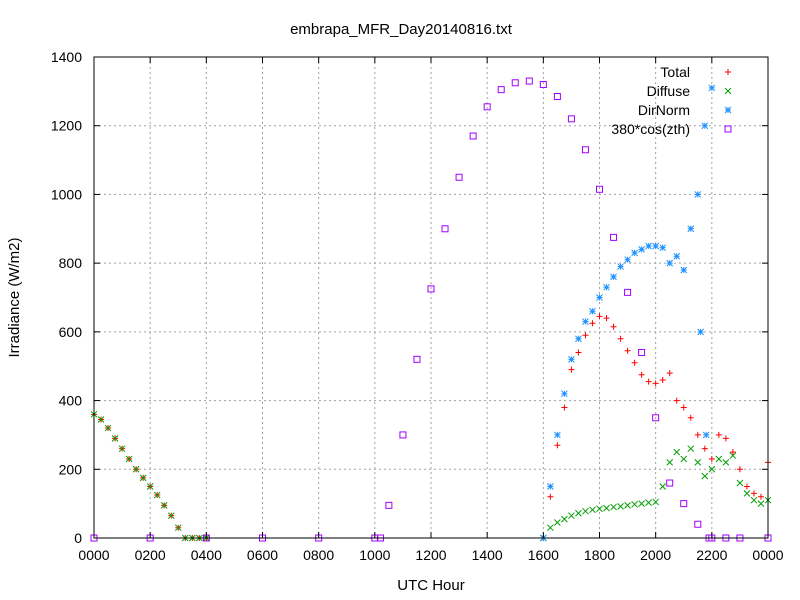  Describe the element at coordinates (71, 263) in the screenshot. I see `y-tick-label: 800` at that location.